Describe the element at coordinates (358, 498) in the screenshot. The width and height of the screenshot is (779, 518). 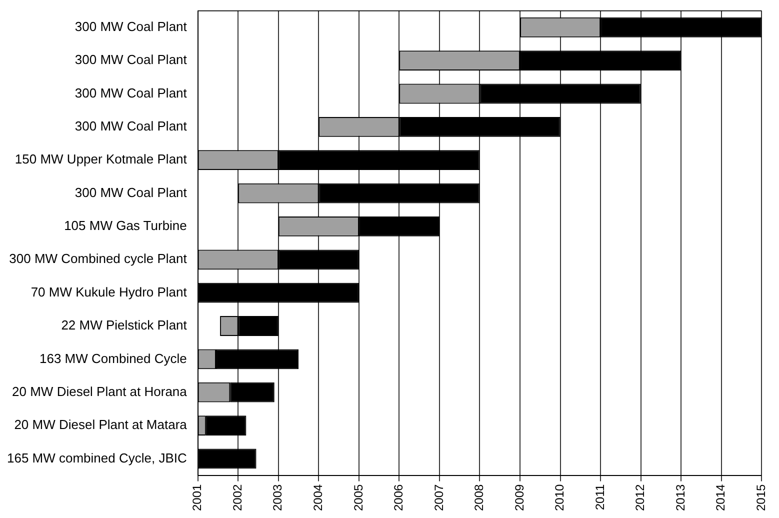
I see `x-tick-label: 2005` at that location.